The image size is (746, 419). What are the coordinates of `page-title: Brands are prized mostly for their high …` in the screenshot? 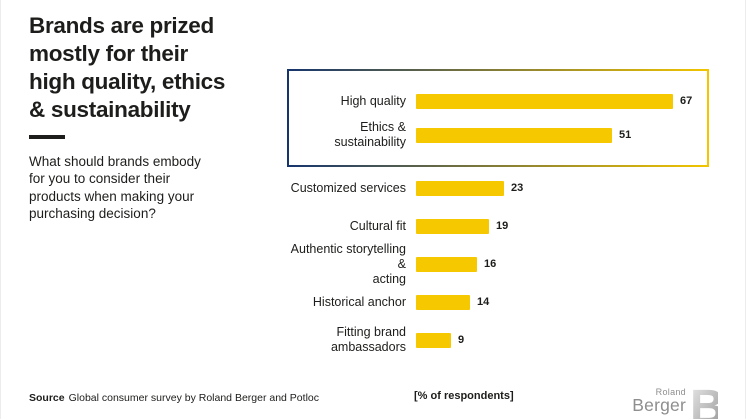 It's located at (127, 67).